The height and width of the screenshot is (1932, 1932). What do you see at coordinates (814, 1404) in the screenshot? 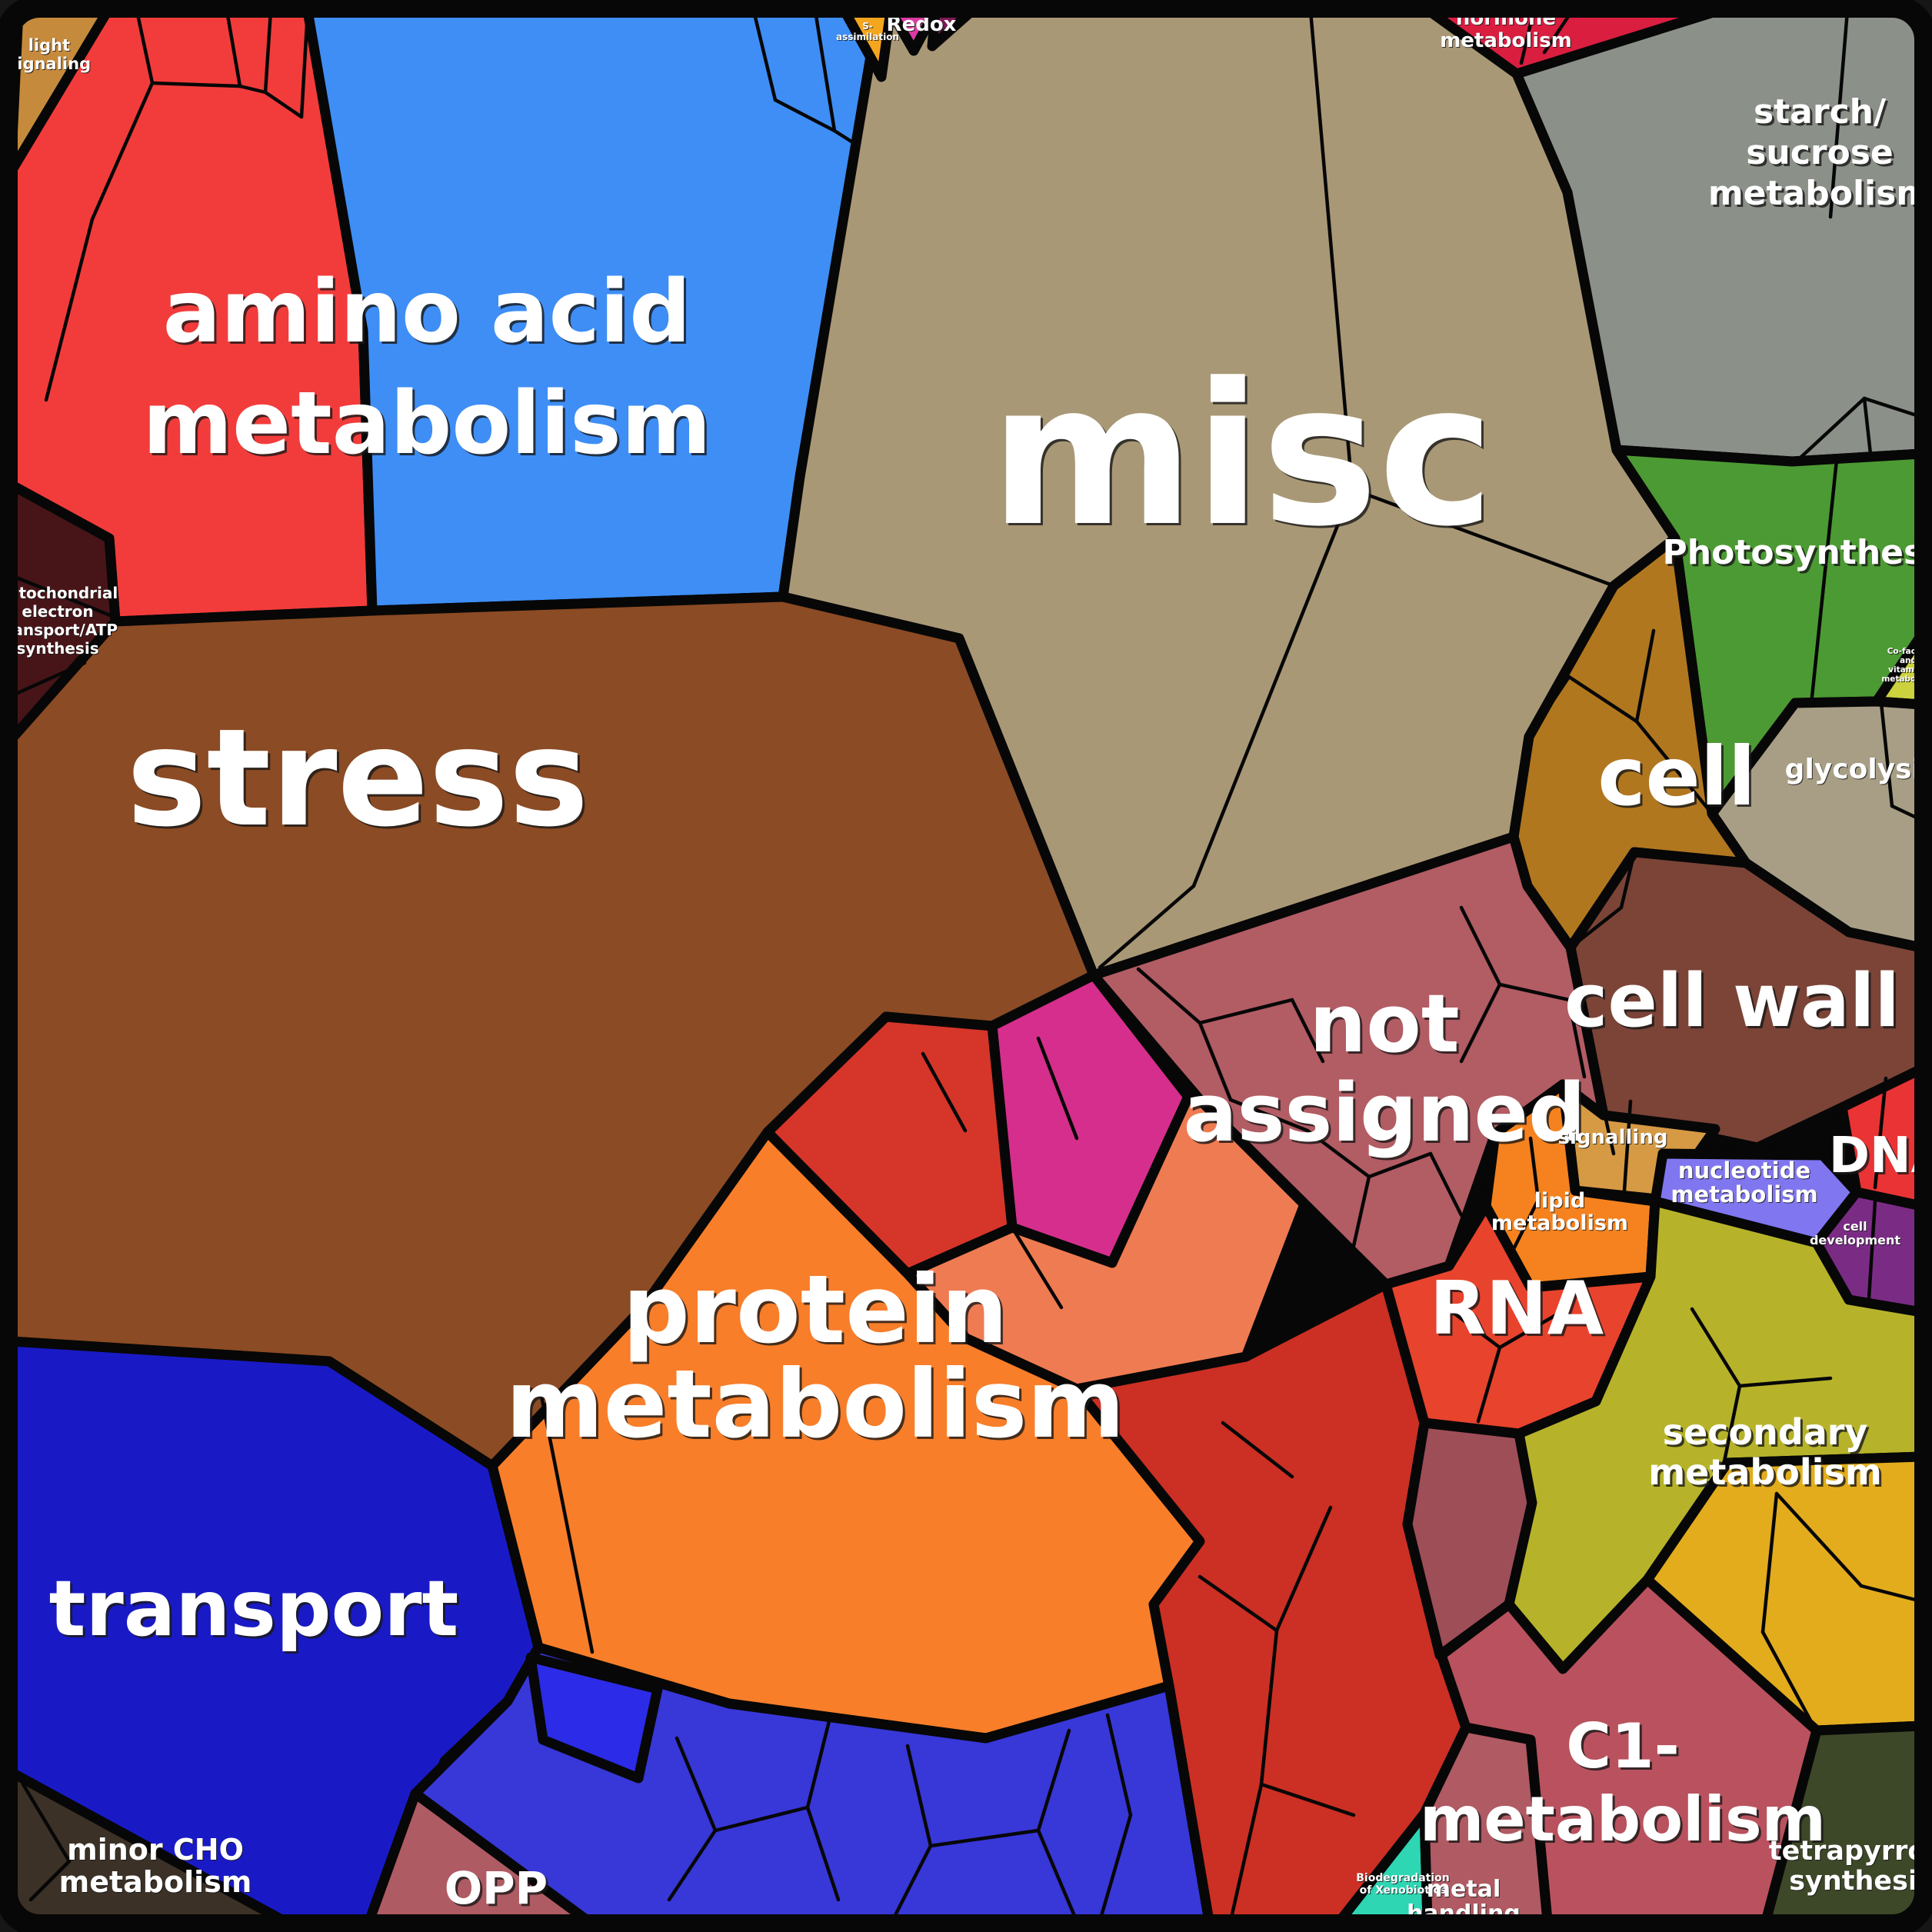
I see `label-protein-orange: metabolism` at bounding box center [814, 1404].